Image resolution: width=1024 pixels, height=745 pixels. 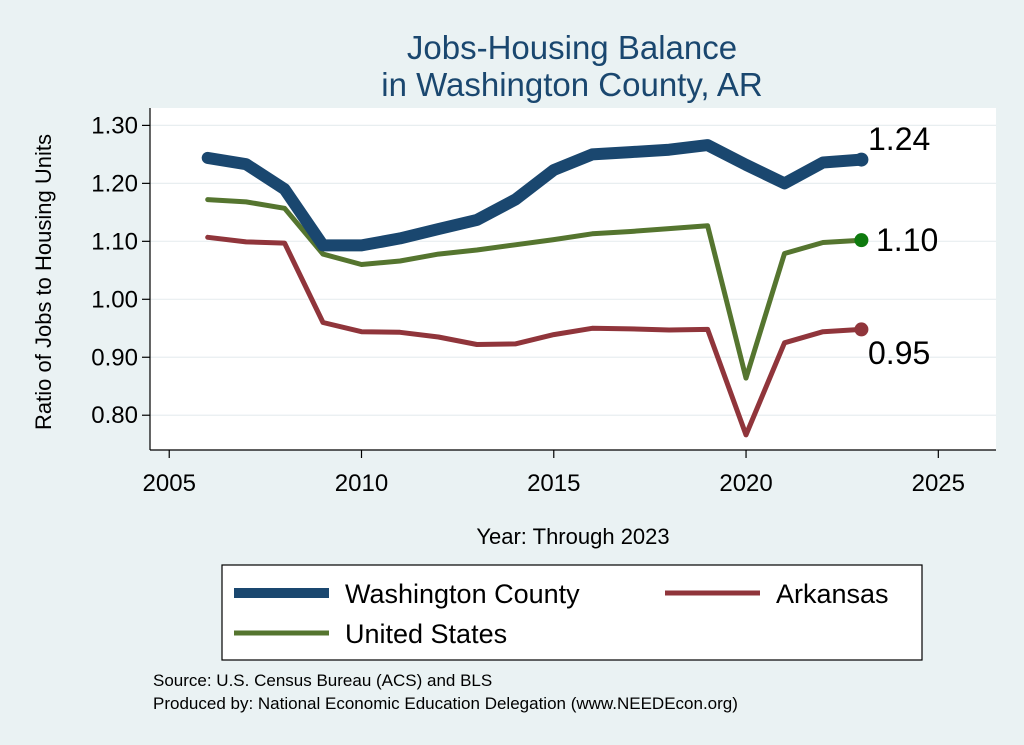 I want to click on y-tick-label: 1.00, so click(x=114, y=299).